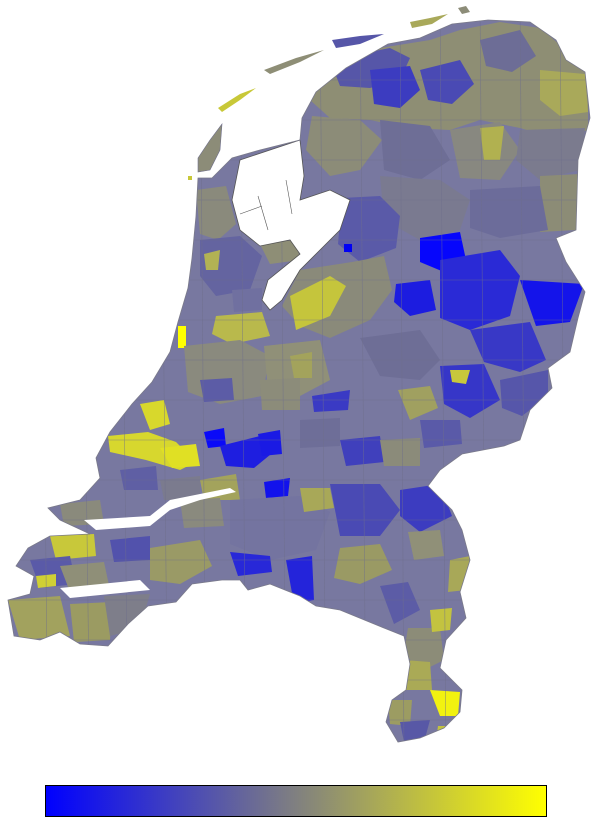 Image resolution: width=600 pixels, height=820 pixels. I want to click on vlieland-island, so click(237, 100).